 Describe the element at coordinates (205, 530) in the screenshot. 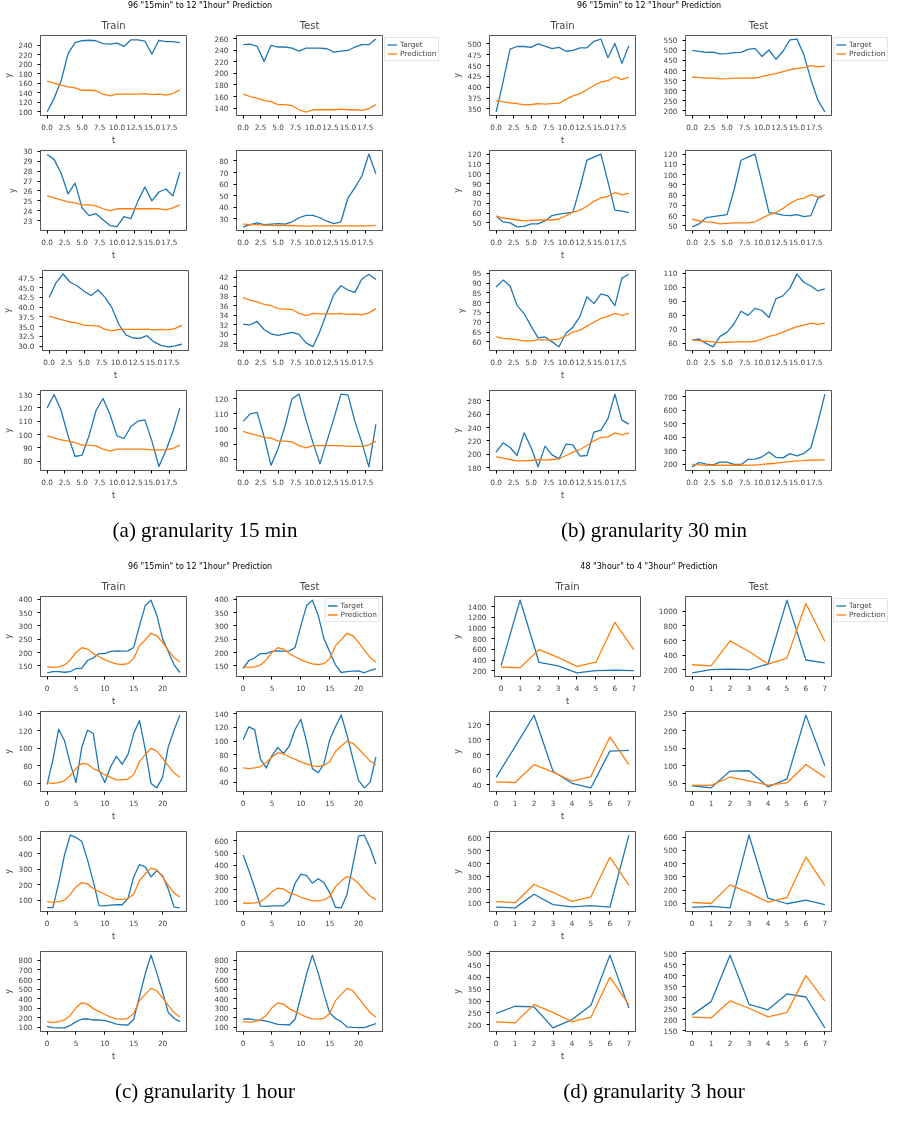

I see `text: (a) granularity 15 min` at that location.